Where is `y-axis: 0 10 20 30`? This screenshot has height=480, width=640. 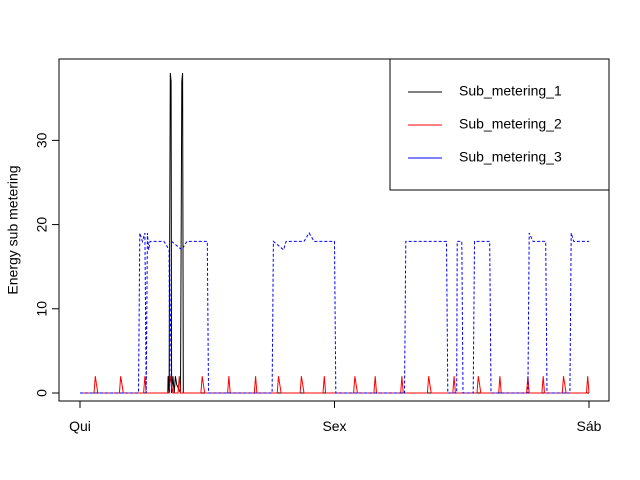
y-axis: 0 10 20 30 is located at coordinates (47, 264).